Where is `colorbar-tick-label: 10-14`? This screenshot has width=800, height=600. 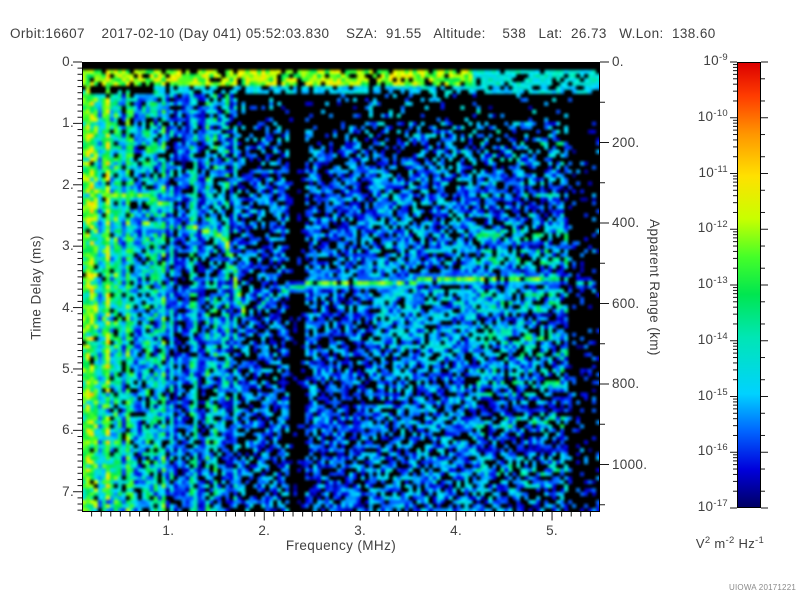
colorbar-tick-label: 10-14 is located at coordinates (712, 338).